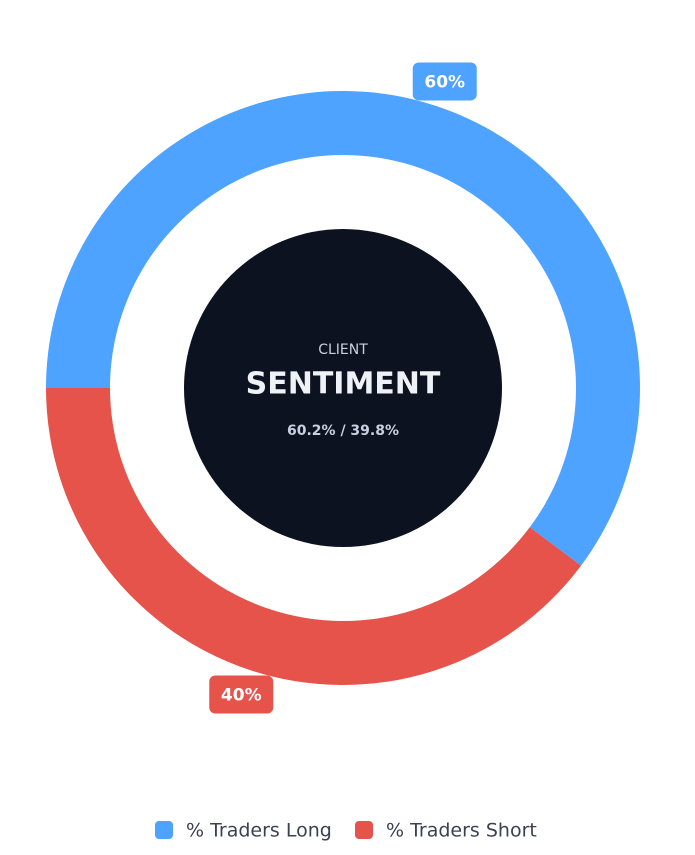 The width and height of the screenshot is (695, 855). Describe the element at coordinates (343, 384) in the screenshot. I see `center-title: SENTIMENT` at that location.